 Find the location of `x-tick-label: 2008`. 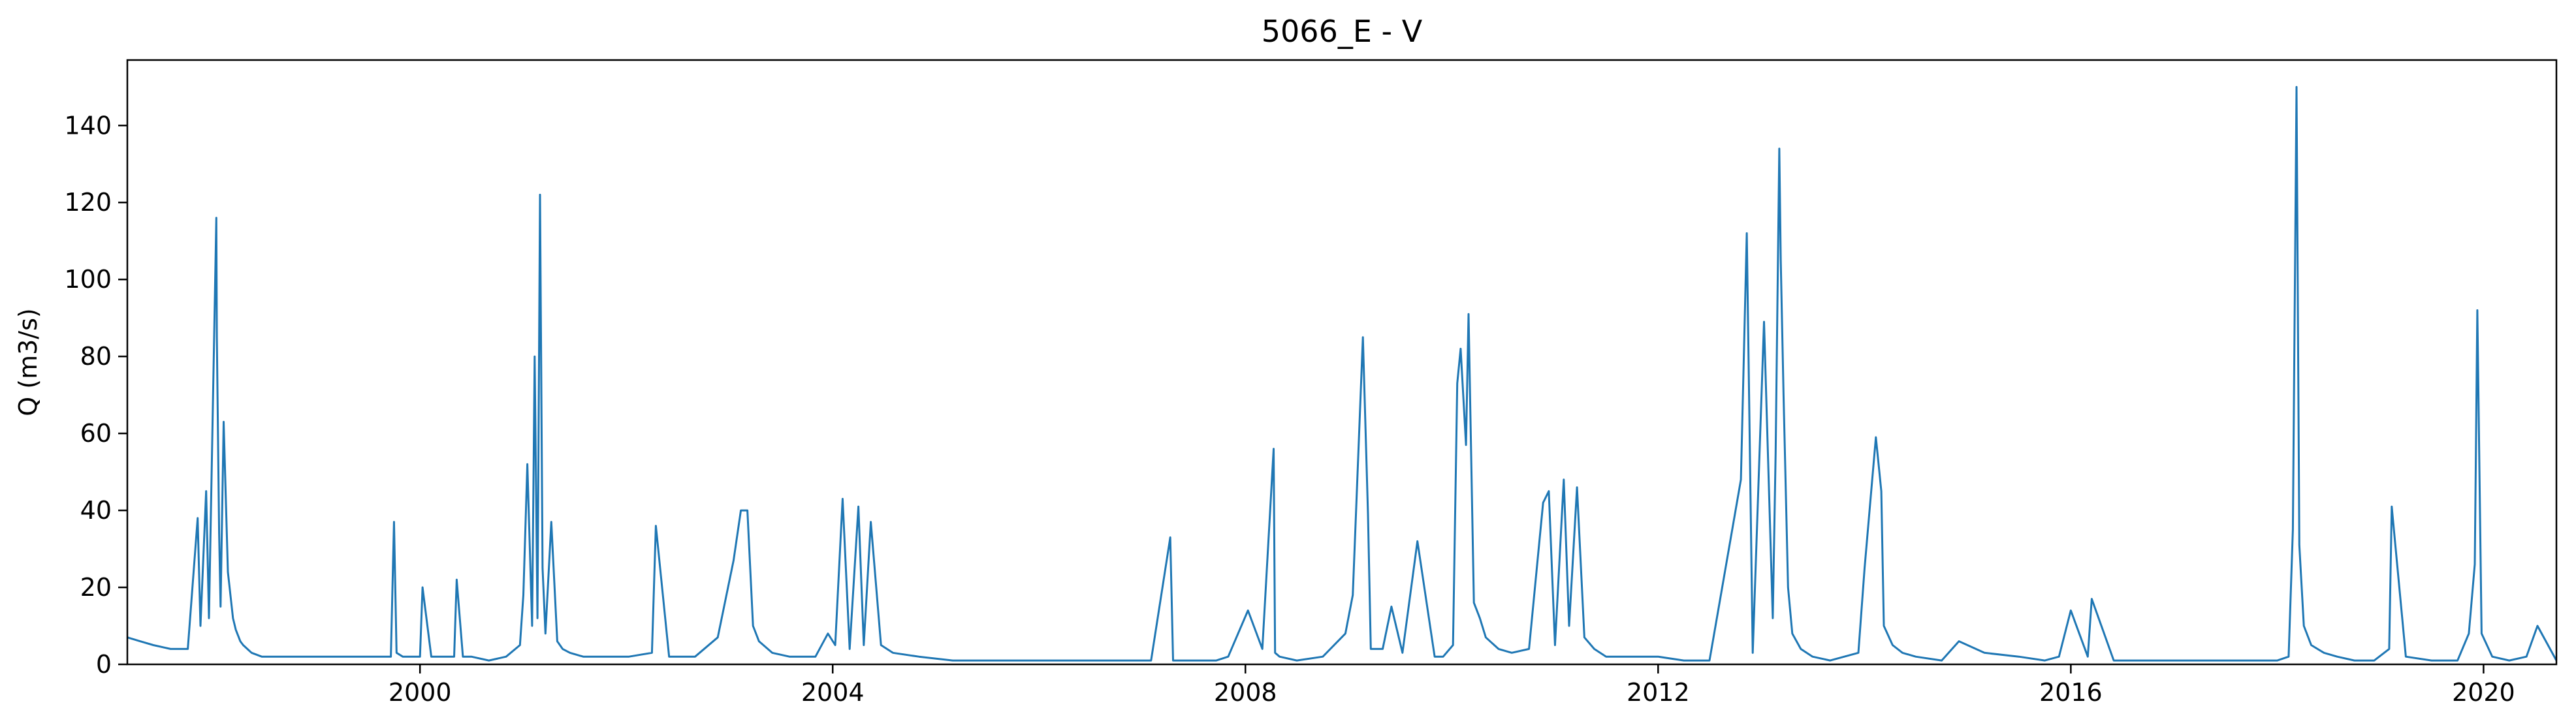

x-tick-label: 2008 is located at coordinates (1246, 692).